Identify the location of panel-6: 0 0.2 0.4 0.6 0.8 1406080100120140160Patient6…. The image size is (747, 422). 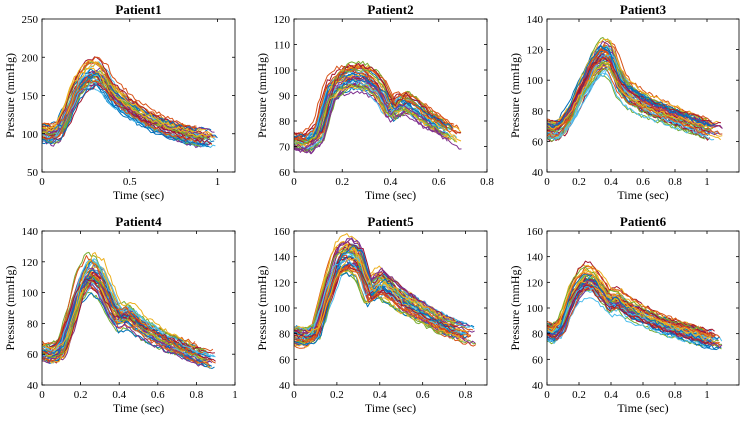
(624, 314).